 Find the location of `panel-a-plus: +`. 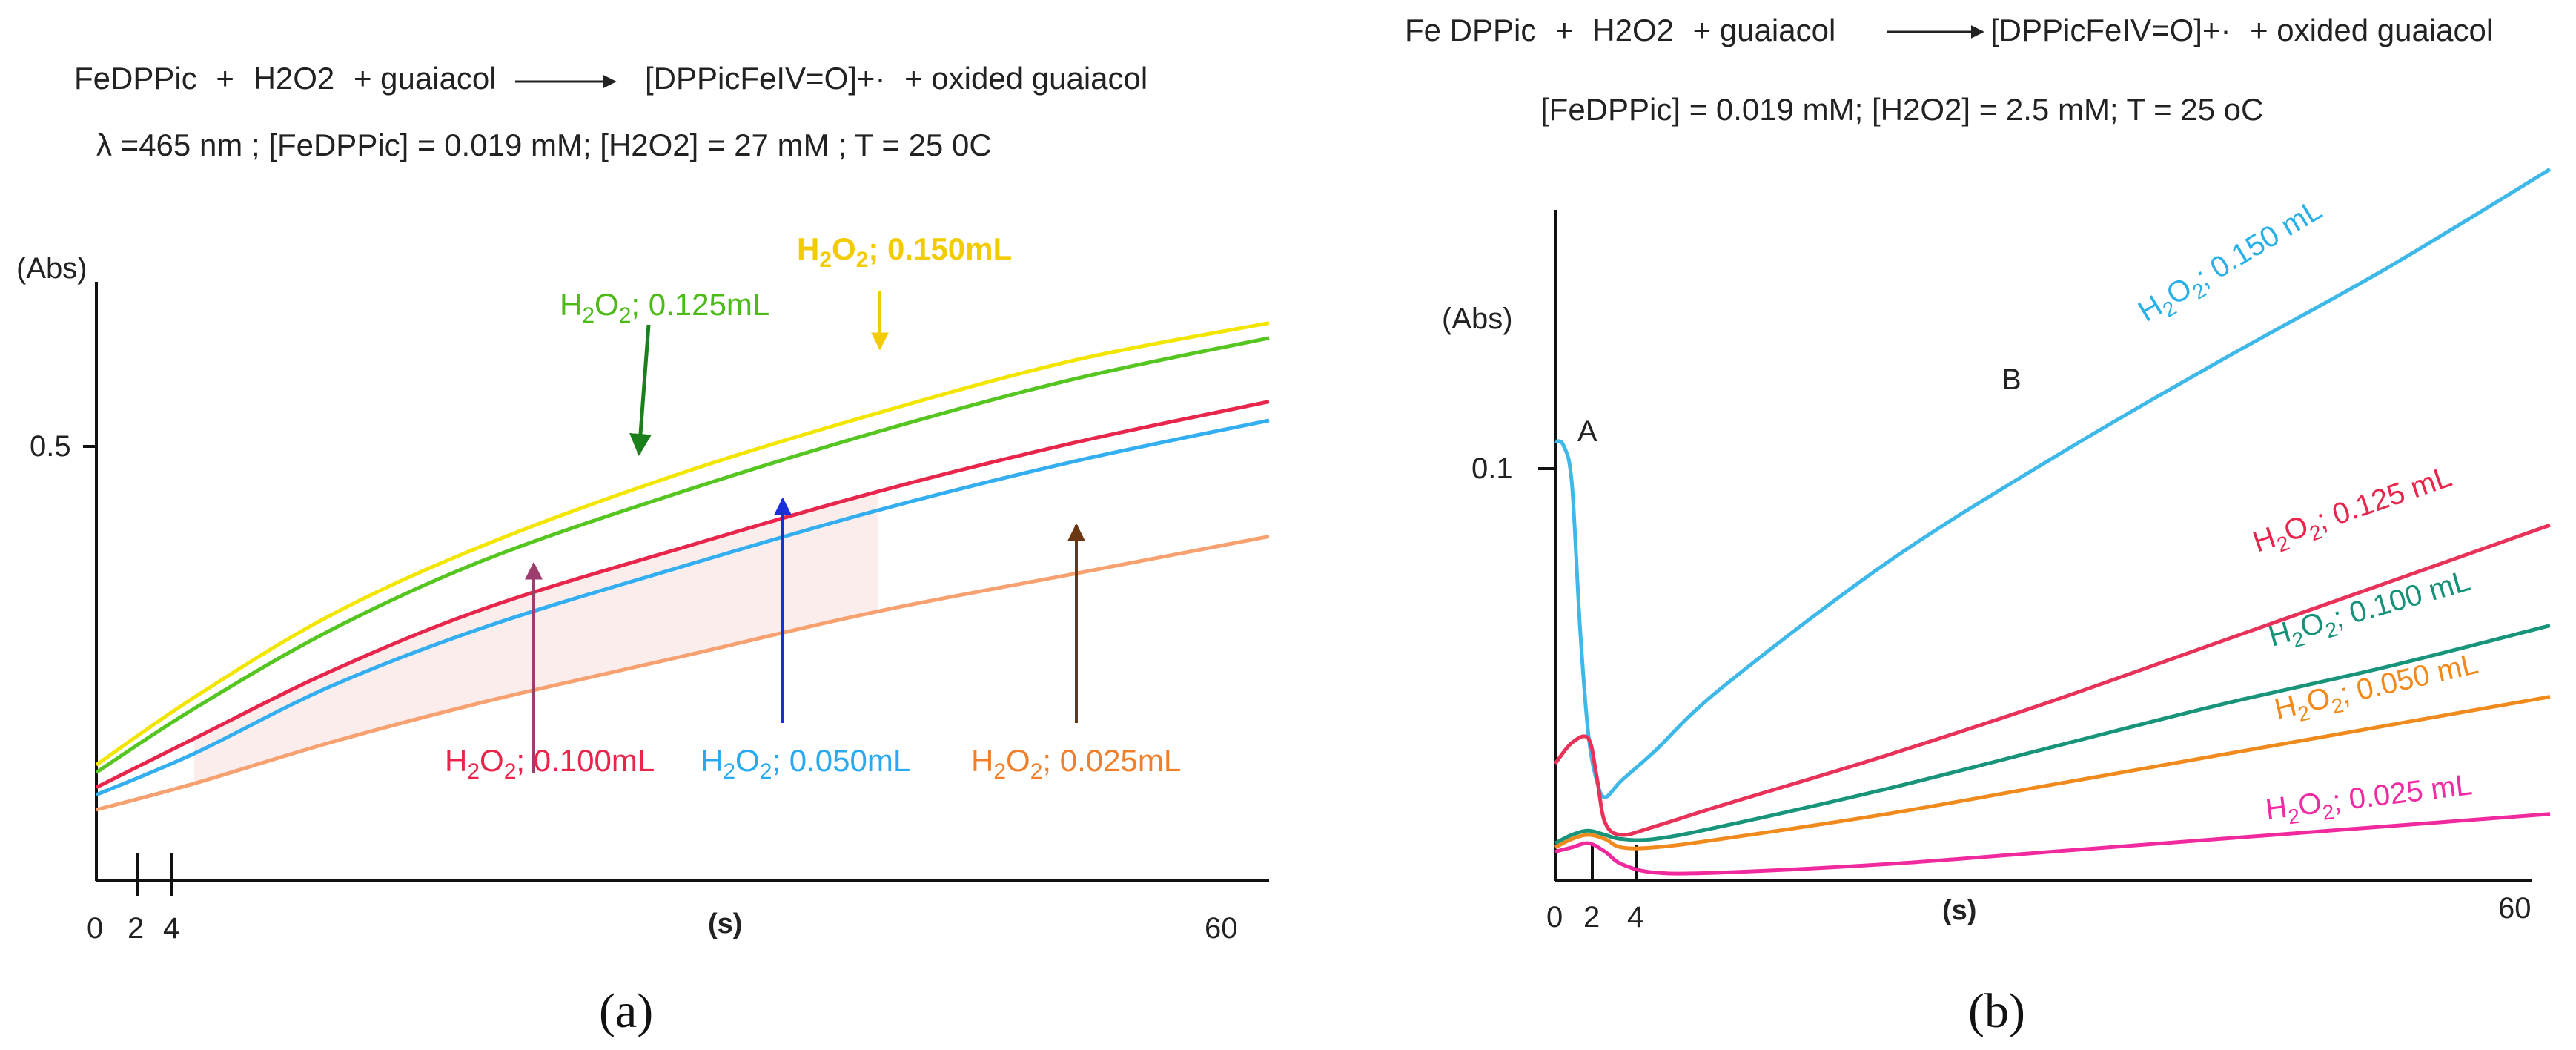

panel-a-plus: + is located at coordinates (225, 78).